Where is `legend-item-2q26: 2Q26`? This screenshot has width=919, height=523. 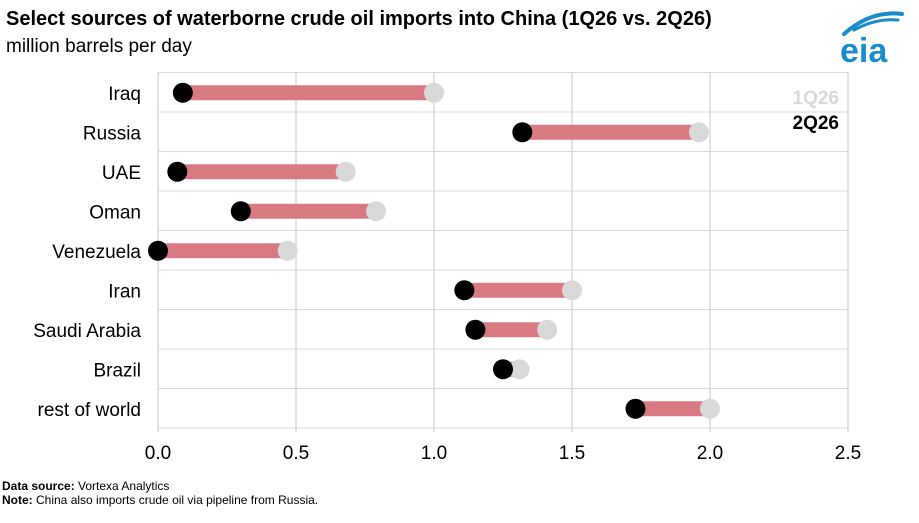
legend-item-2q26: 2Q26 is located at coordinates (816, 123).